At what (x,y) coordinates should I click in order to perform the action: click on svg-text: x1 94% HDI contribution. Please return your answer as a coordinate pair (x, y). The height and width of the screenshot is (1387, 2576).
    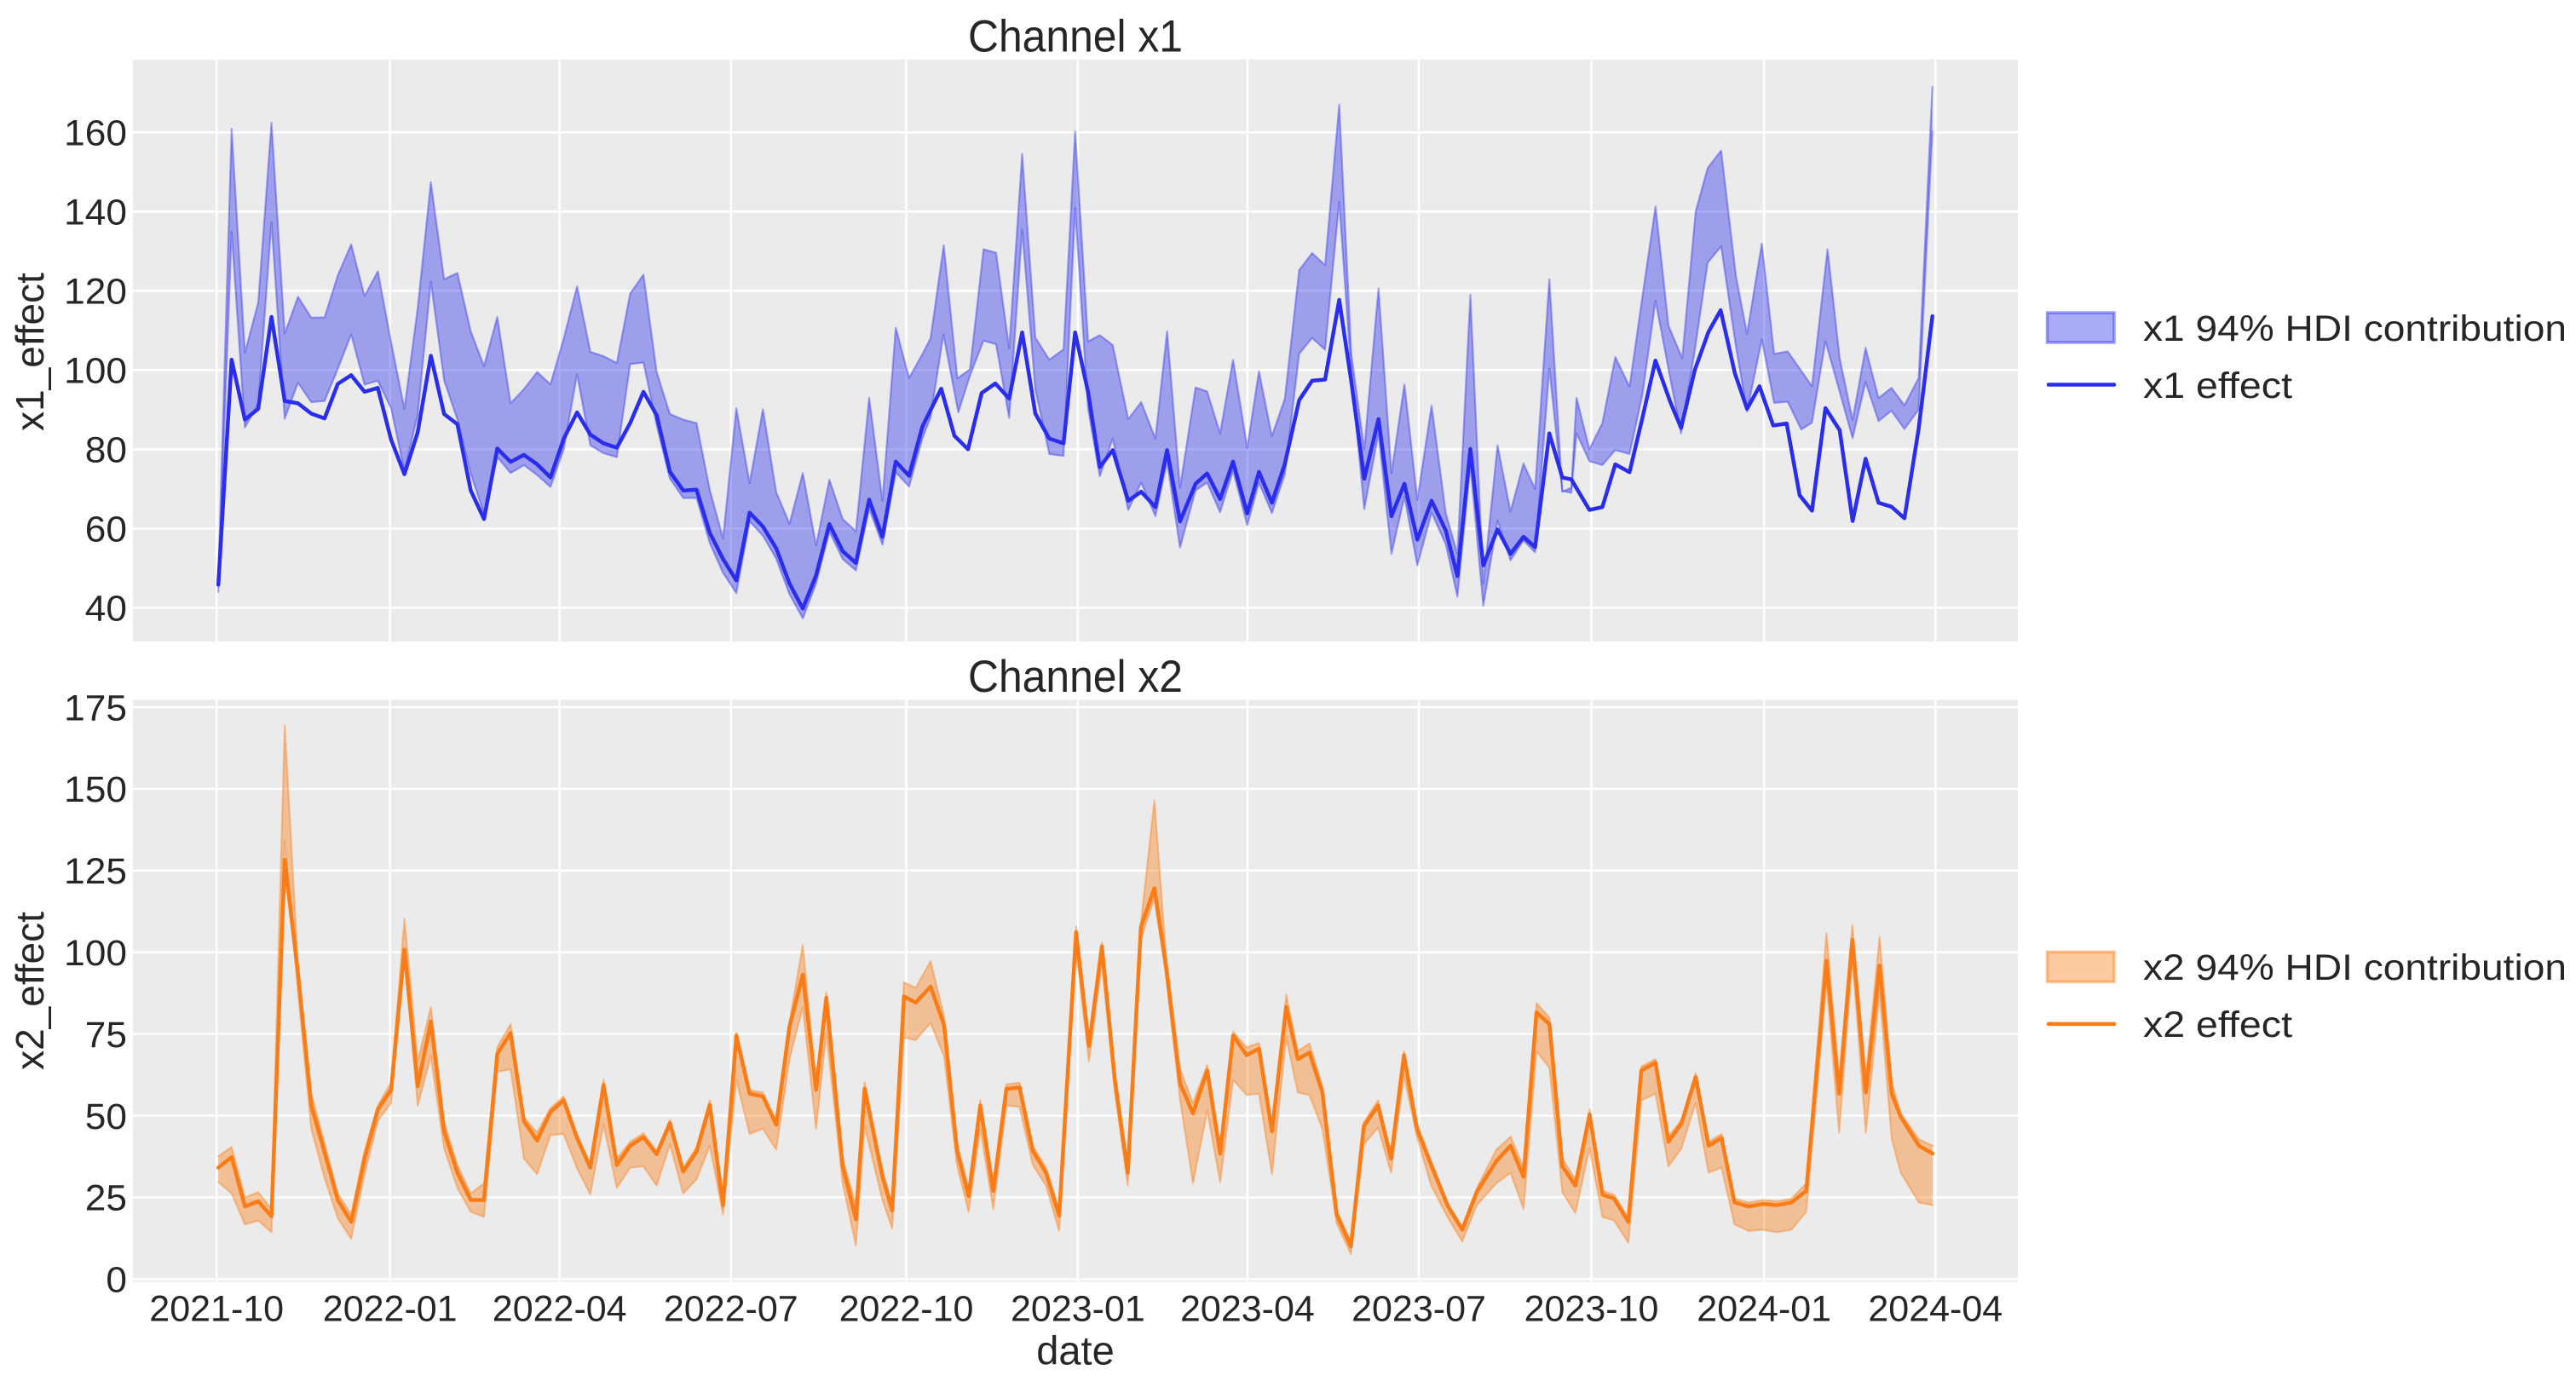
    Looking at the image, I should click on (2355, 328).